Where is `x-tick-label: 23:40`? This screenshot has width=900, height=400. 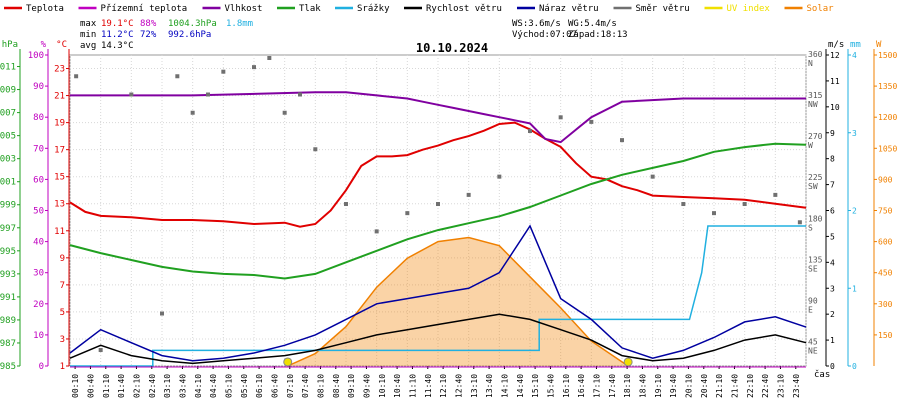
x-tick-label: 23:40 is located at coordinates (796, 386).